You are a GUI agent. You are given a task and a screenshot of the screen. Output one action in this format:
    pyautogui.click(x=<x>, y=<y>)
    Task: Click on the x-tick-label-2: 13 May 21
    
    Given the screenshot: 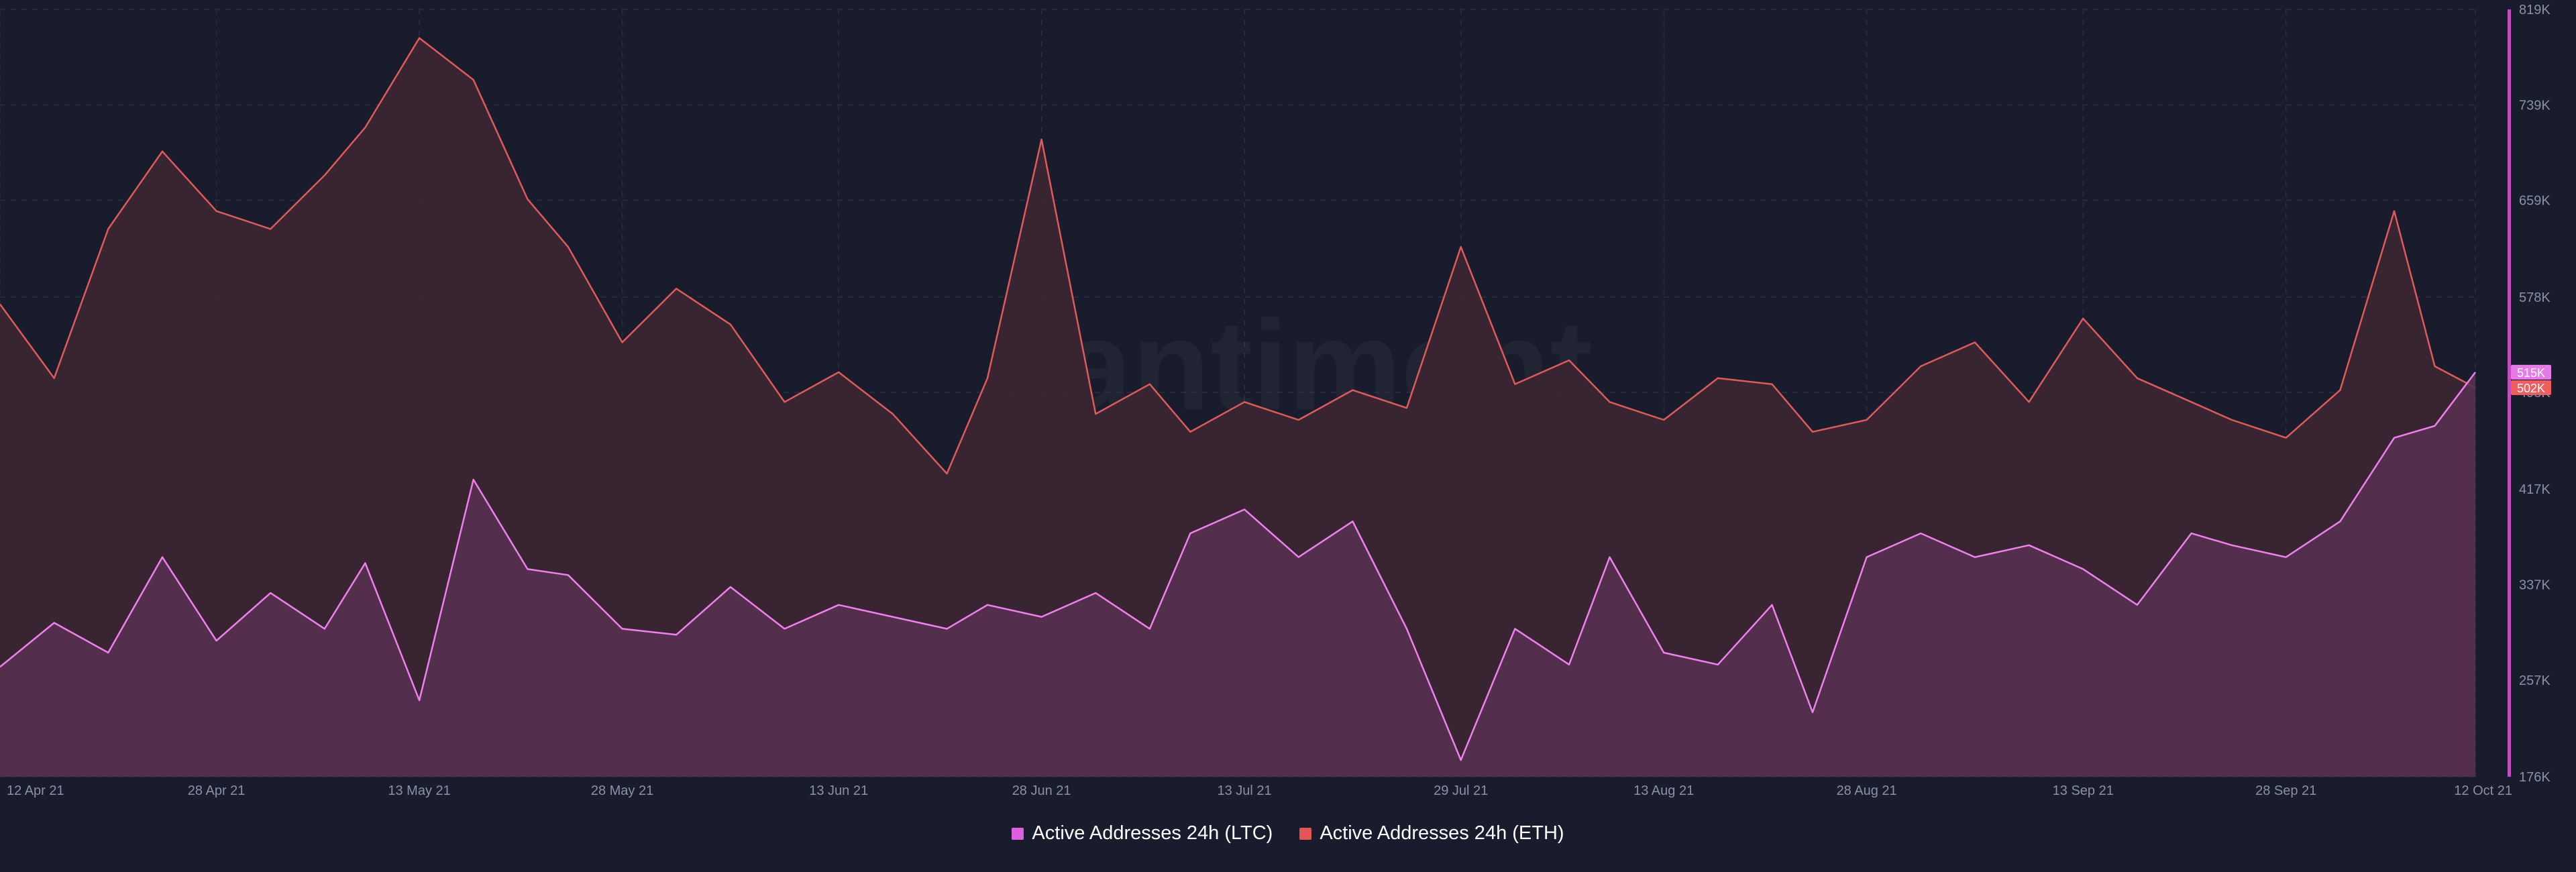 What is the action you would take?
    pyautogui.click(x=419, y=790)
    